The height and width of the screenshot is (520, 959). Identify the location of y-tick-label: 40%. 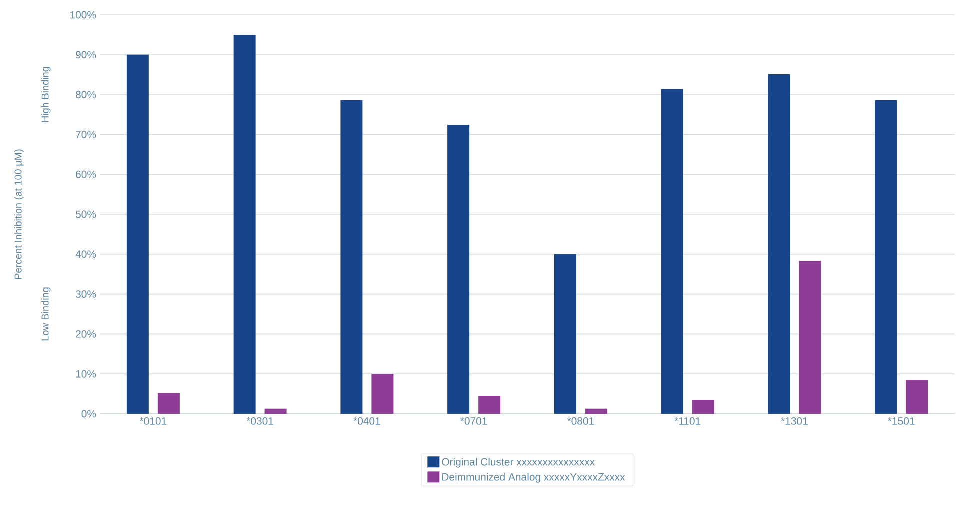
(86, 254).